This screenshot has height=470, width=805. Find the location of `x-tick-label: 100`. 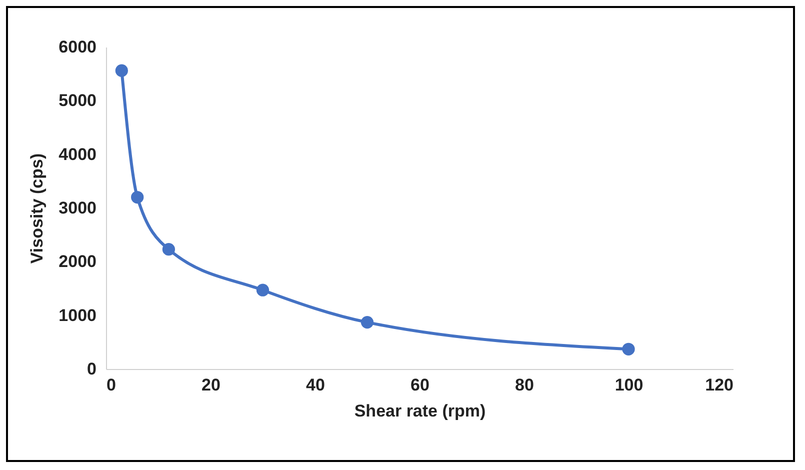

x-tick-label: 100 is located at coordinates (629, 385).